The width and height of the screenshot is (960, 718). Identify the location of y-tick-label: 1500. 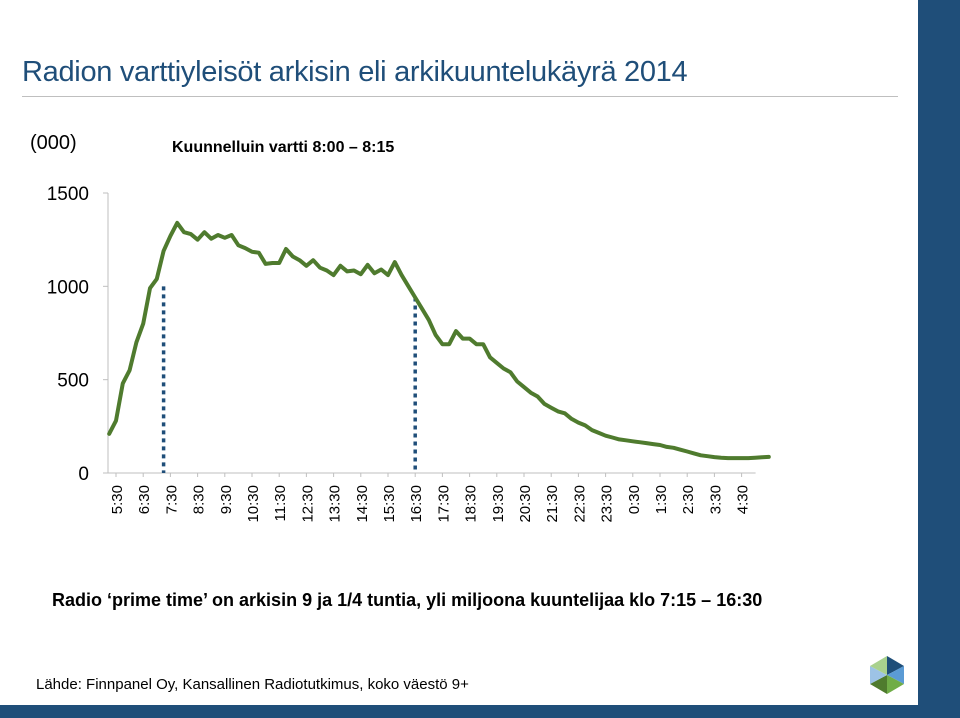
(68, 194).